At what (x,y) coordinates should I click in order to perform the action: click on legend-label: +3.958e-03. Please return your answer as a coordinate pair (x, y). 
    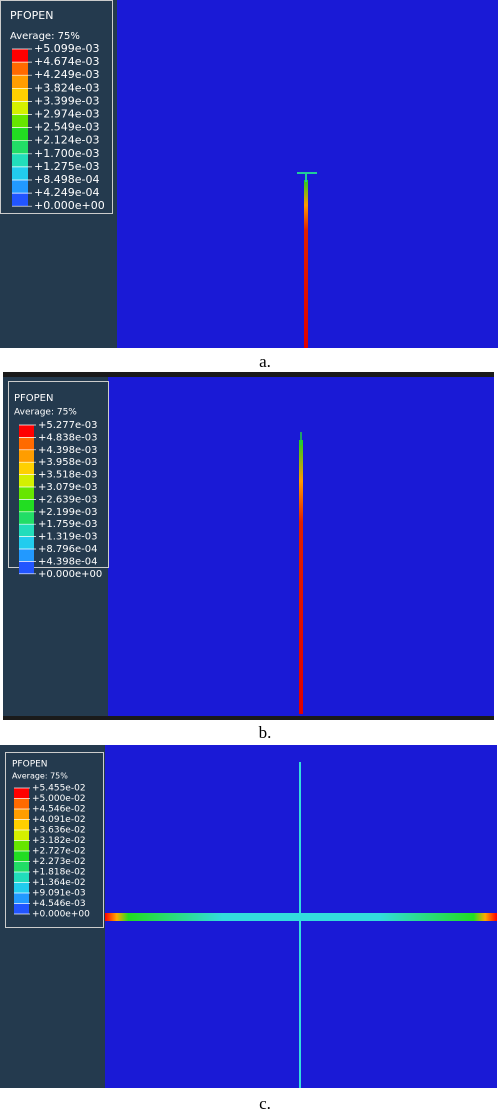
    Looking at the image, I should click on (68, 462).